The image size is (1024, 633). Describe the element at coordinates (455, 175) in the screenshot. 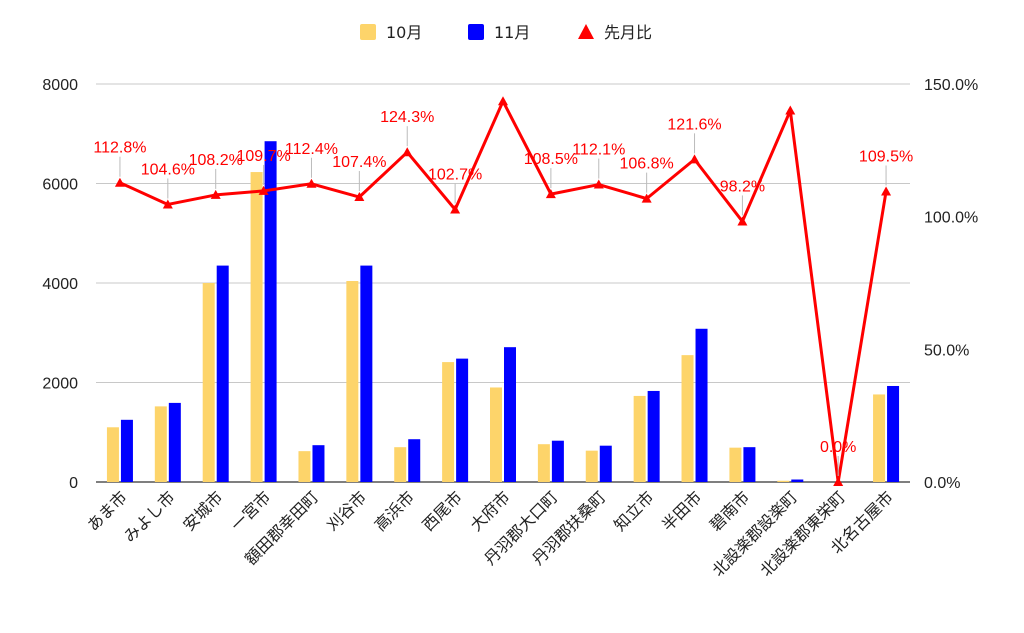

I see `line-data-label: 102.7%` at that location.